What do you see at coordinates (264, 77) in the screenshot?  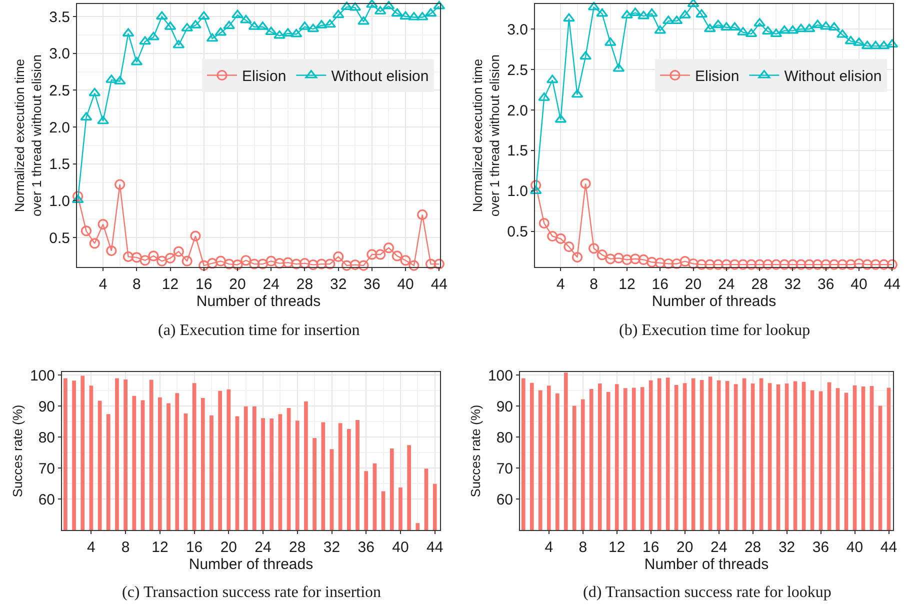 I see `legend-label: Elision` at bounding box center [264, 77].